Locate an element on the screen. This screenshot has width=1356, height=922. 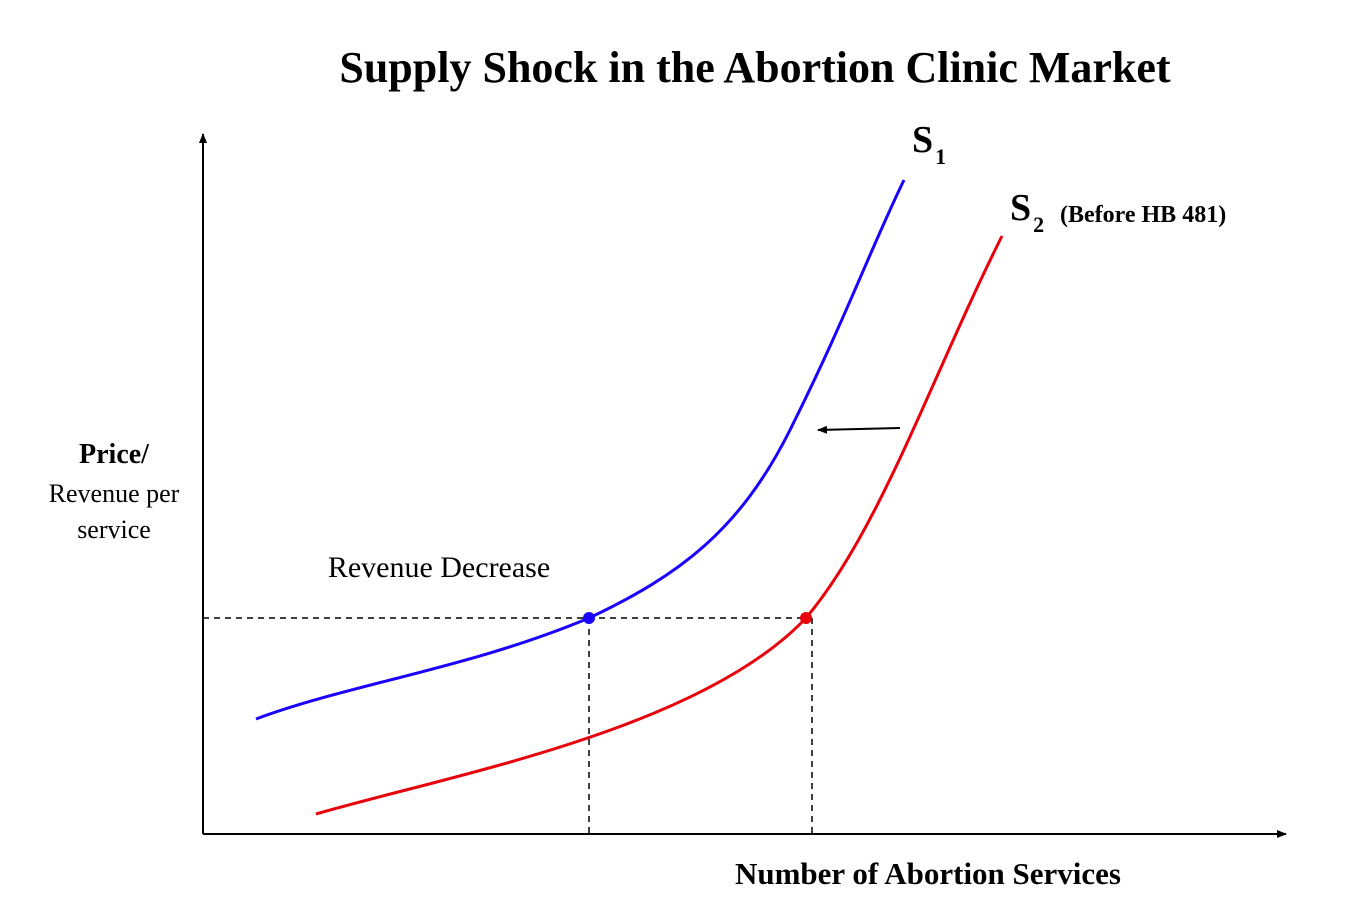
s1-letter: S is located at coordinates (922, 140).